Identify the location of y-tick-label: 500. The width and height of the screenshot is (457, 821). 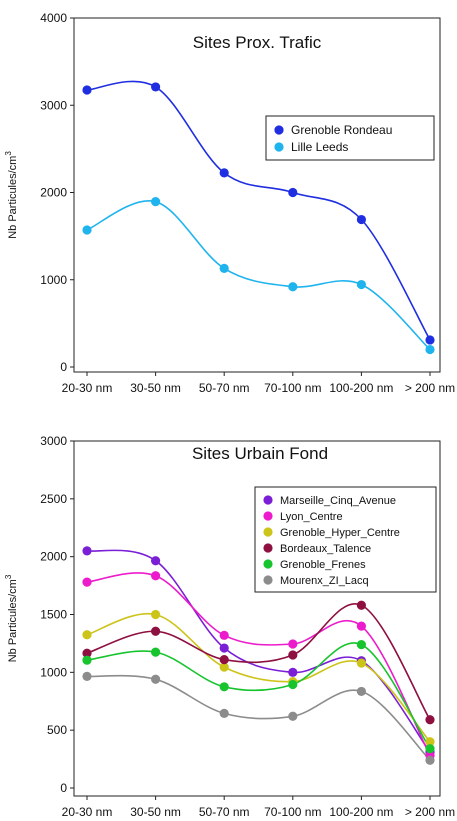
(57, 730).